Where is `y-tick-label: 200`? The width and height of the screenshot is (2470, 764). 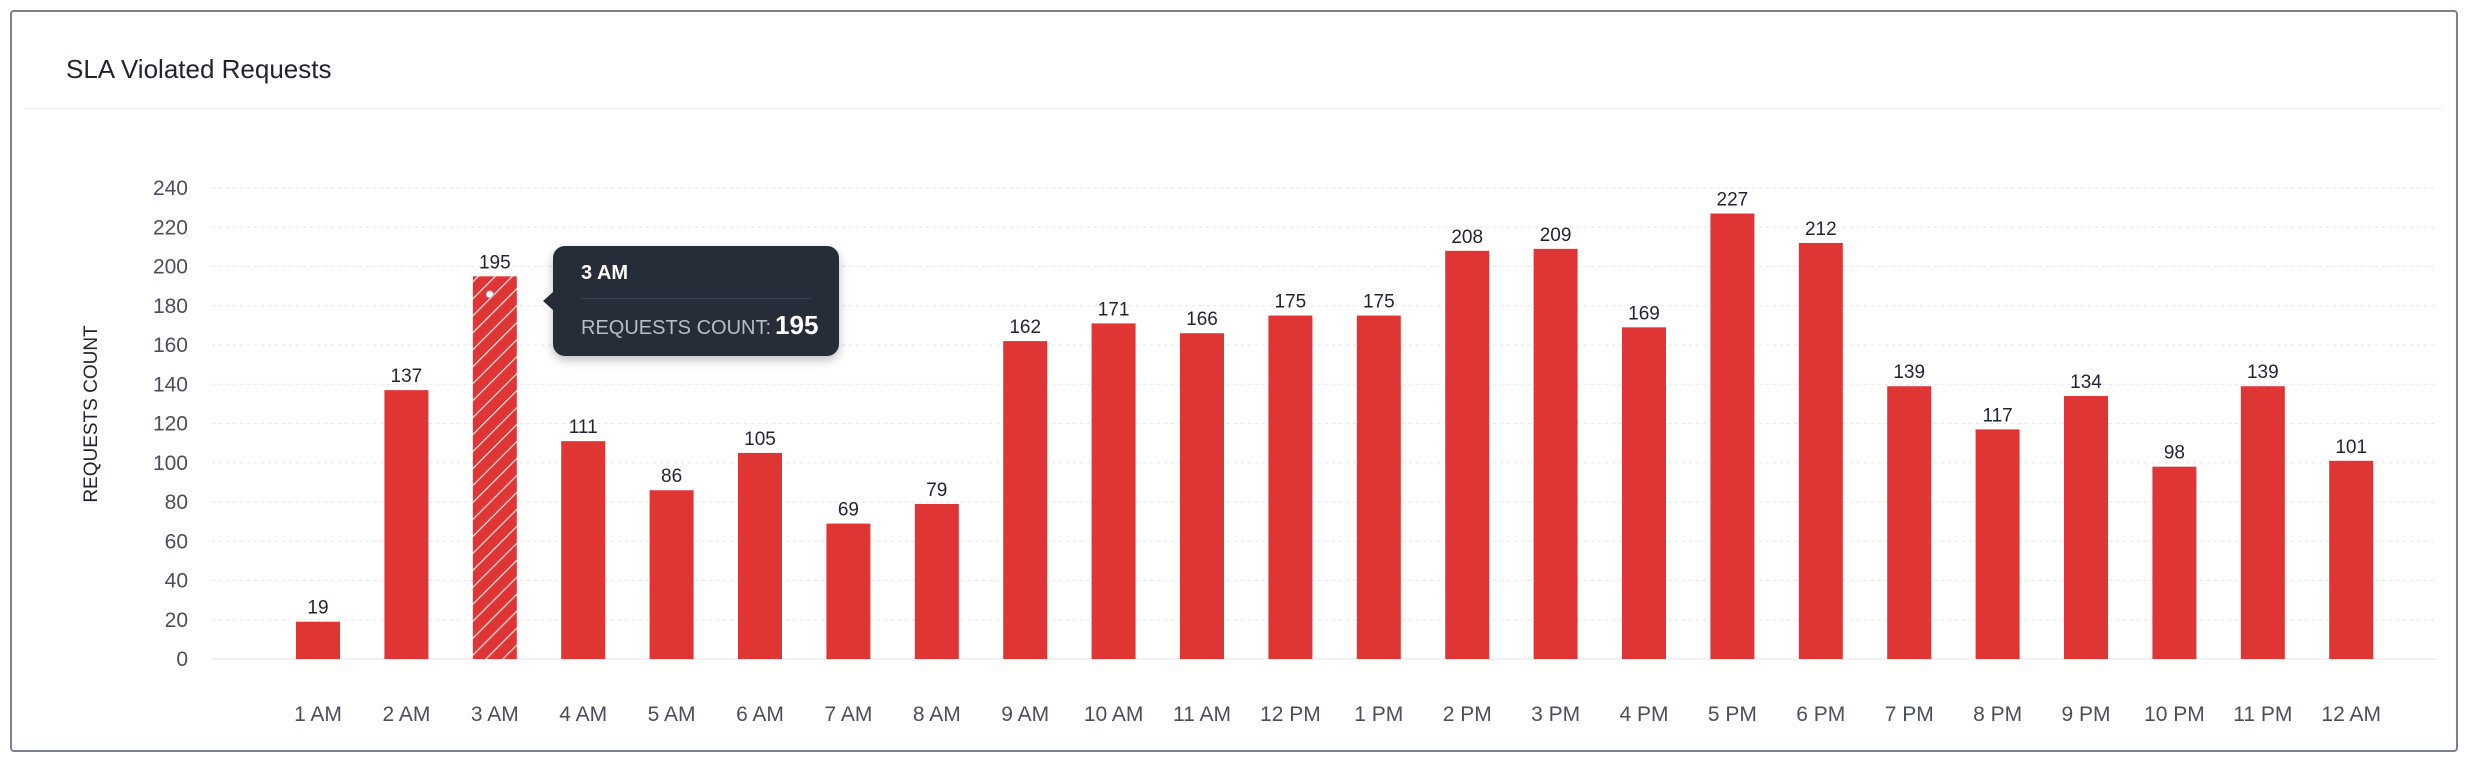
y-tick-label: 200 is located at coordinates (170, 267).